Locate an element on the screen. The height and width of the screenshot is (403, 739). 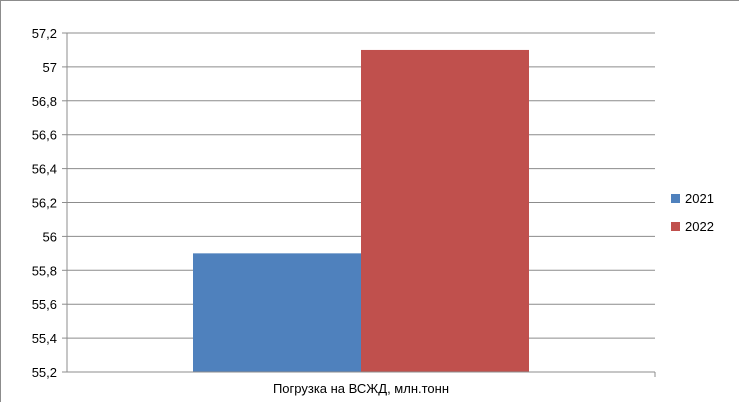
y-tick-label: 56,6 is located at coordinates (44, 135).